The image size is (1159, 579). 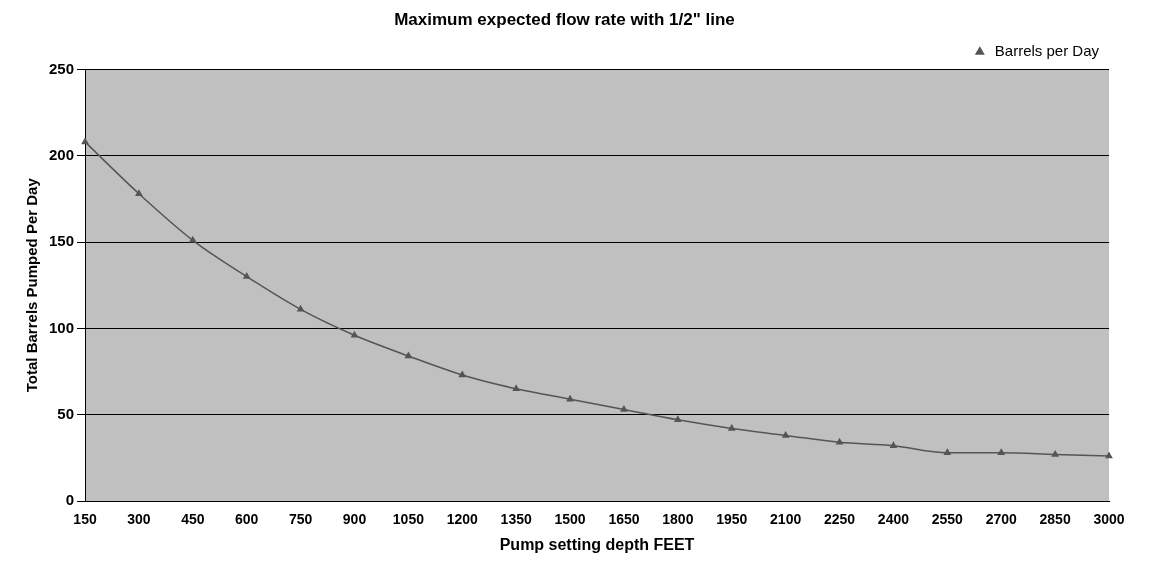 I want to click on x-tick-label: 1050, so click(x=408, y=519).